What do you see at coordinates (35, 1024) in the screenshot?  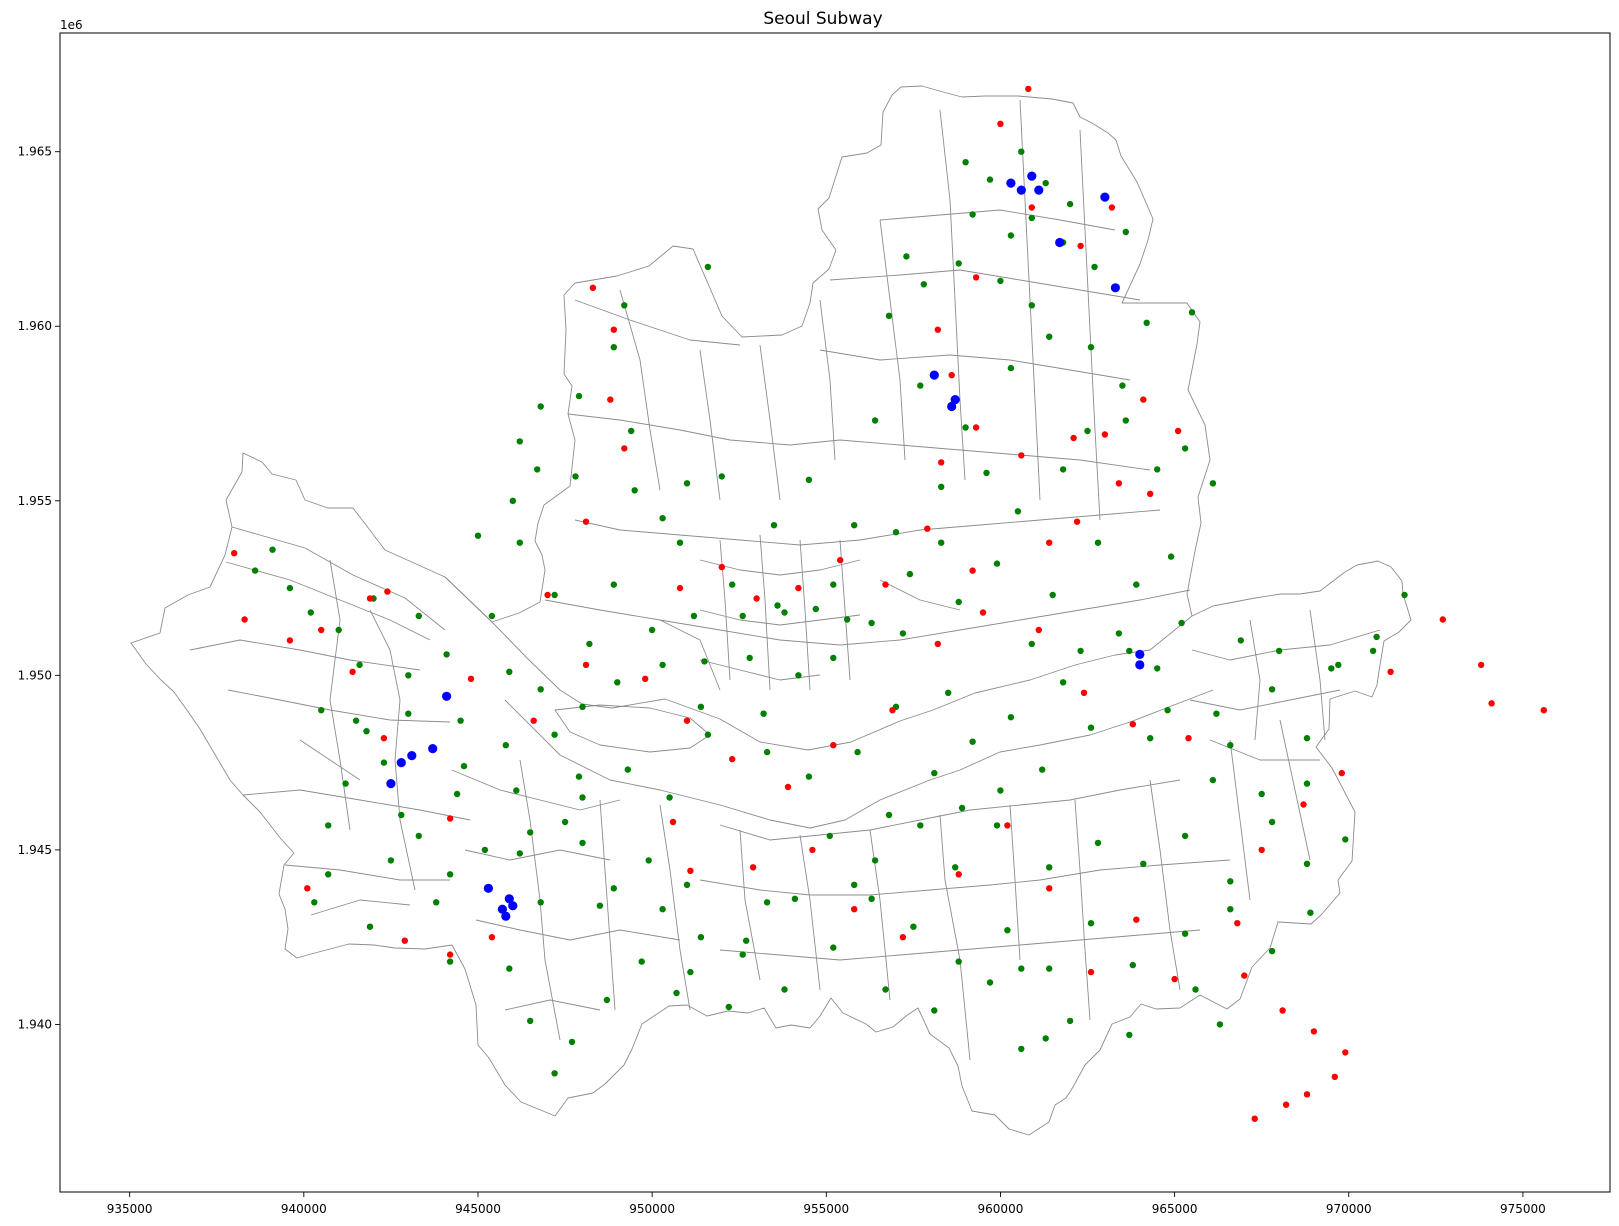 I see `y-tick-label: 1.940` at bounding box center [35, 1024].